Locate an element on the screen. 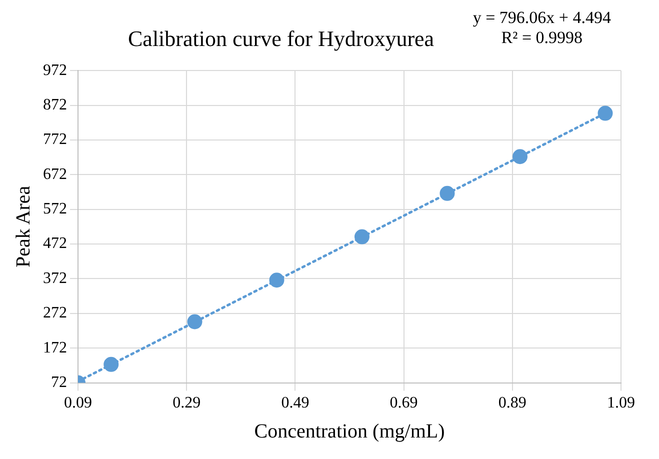 The width and height of the screenshot is (659, 459). x-tick-label: 0.29 is located at coordinates (186, 403).